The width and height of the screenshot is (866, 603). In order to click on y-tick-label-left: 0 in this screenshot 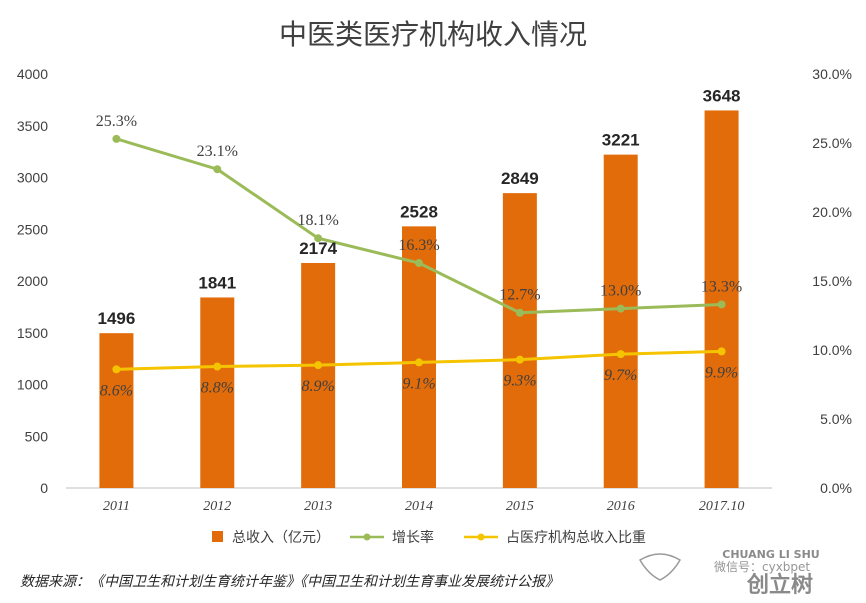, I will do `click(44, 488)`.